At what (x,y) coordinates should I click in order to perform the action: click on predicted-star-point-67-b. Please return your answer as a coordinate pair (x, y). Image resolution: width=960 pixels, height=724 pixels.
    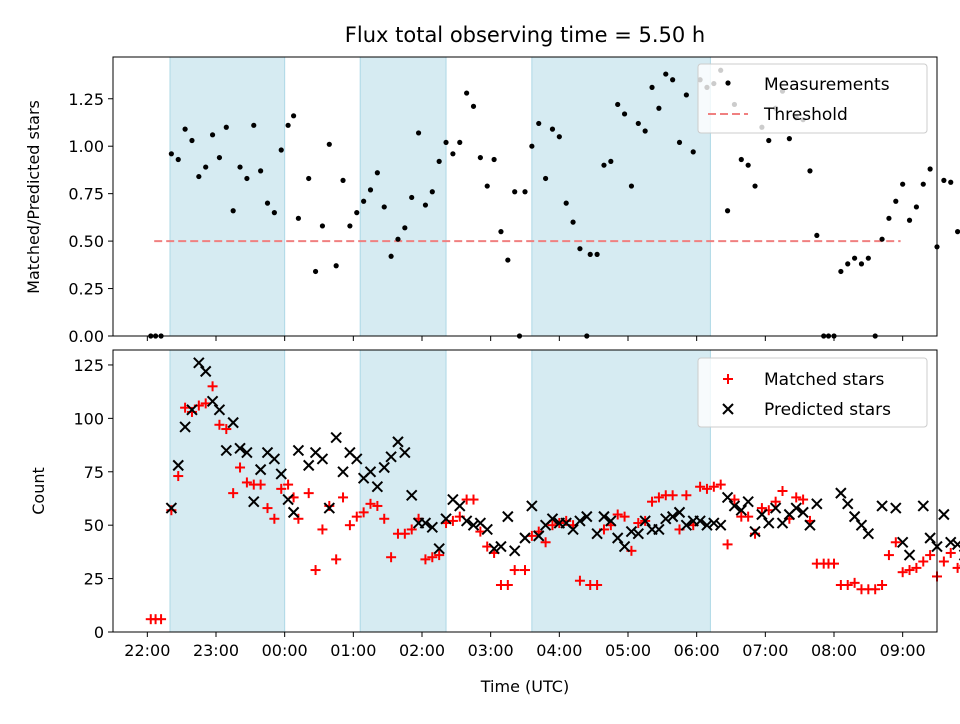
    Looking at the image, I should click on (638, 534).